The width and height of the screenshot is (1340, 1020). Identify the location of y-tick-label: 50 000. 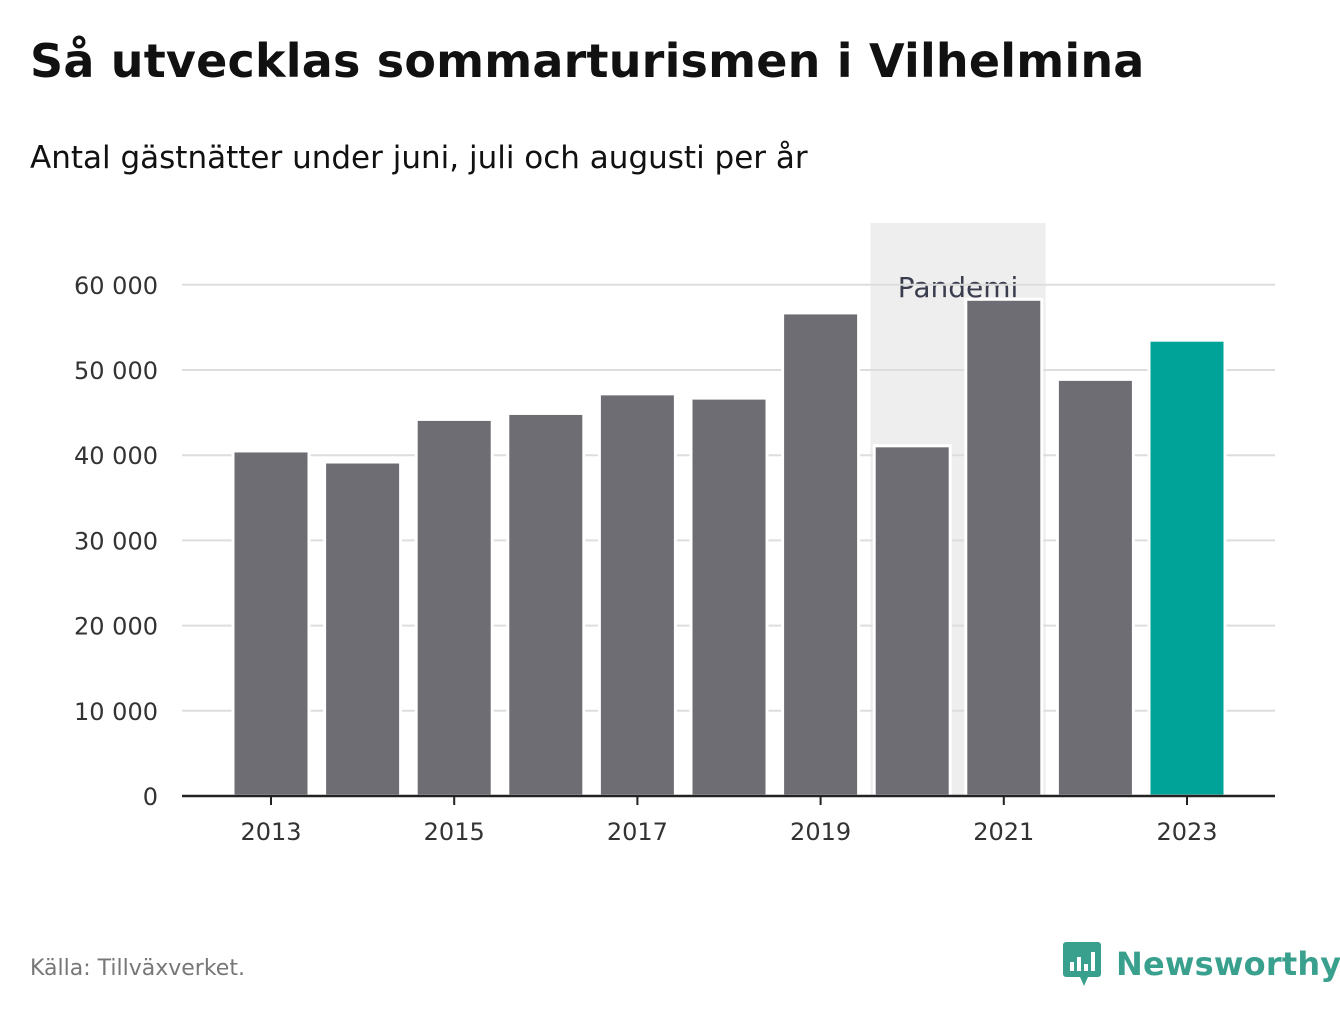
(116, 371).